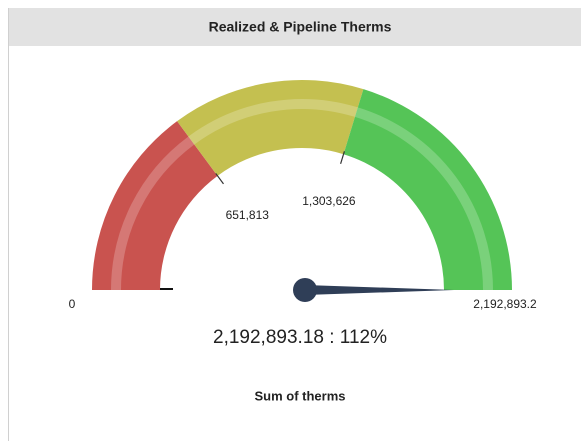 This screenshot has width=581, height=446. What do you see at coordinates (300, 337) in the screenshot?
I see `value-label: 2,192,893.18 : 112%` at bounding box center [300, 337].